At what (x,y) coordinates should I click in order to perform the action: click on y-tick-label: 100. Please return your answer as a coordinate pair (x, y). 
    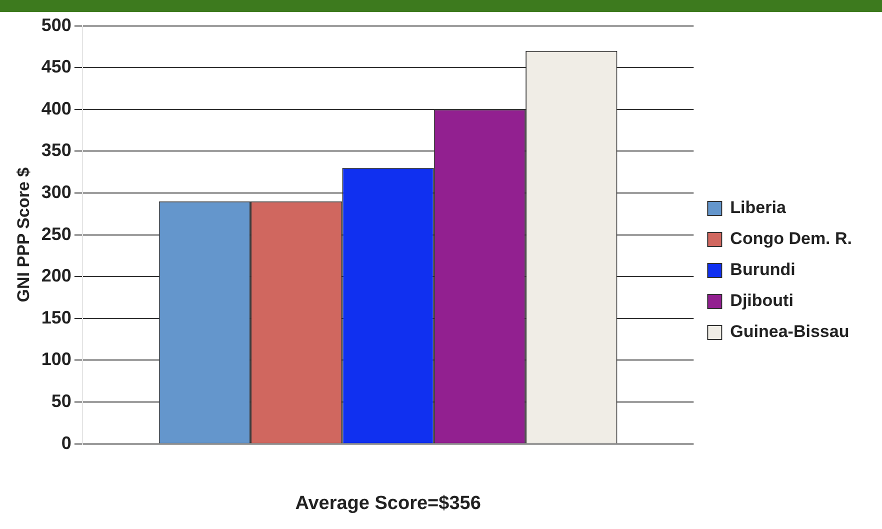
    Looking at the image, I should click on (56, 359).